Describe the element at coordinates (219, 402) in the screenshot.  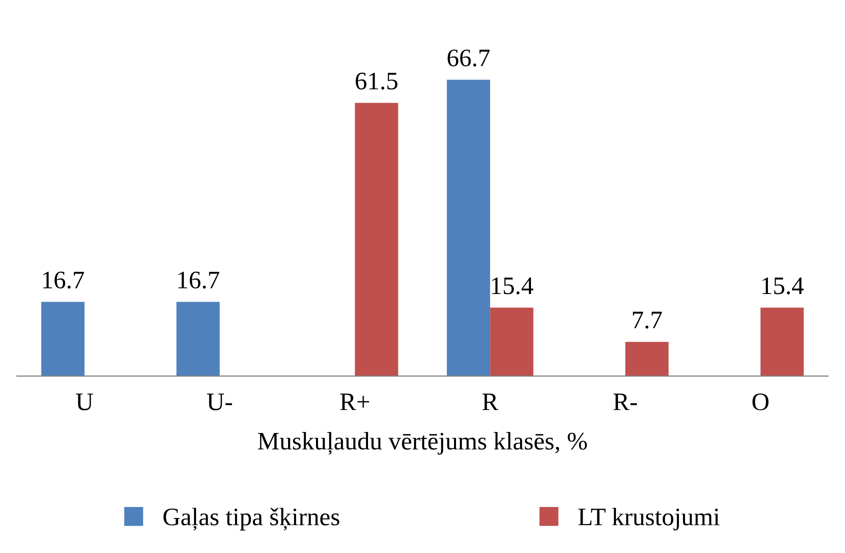
I see `x-tick-label: U-` at that location.